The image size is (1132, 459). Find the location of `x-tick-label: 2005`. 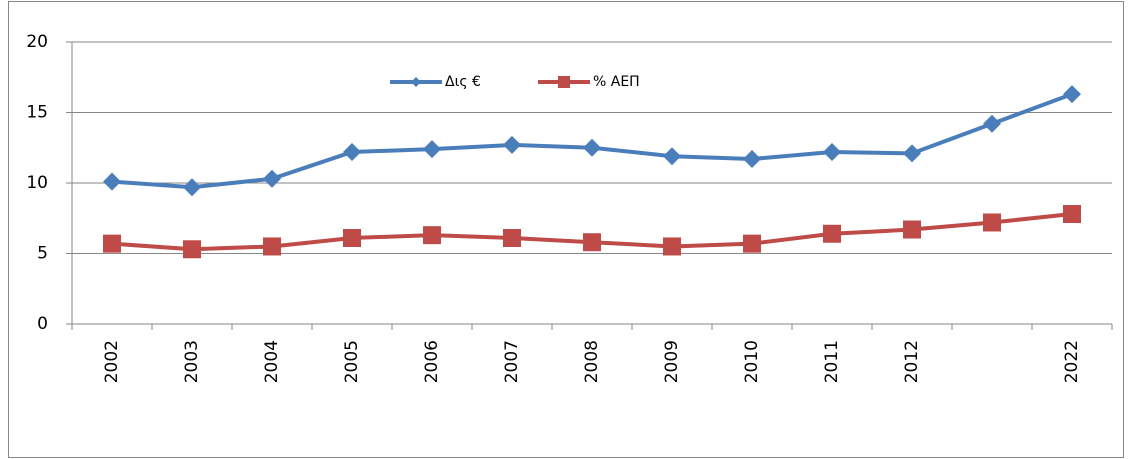

x-tick-label: 2005 is located at coordinates (352, 361).